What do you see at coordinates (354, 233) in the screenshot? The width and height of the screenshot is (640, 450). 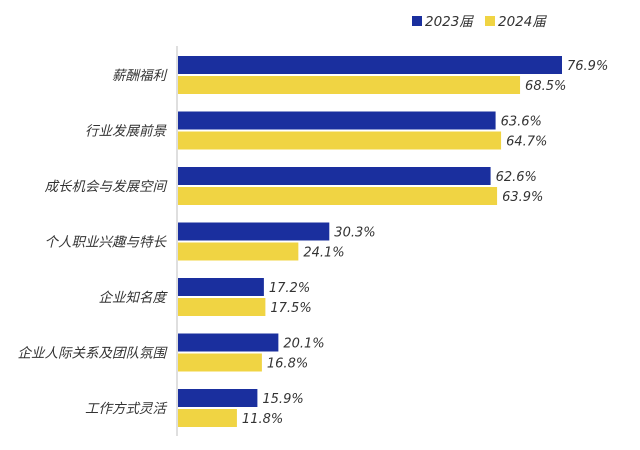 I see `data-label: 30.3%` at bounding box center [354, 233].